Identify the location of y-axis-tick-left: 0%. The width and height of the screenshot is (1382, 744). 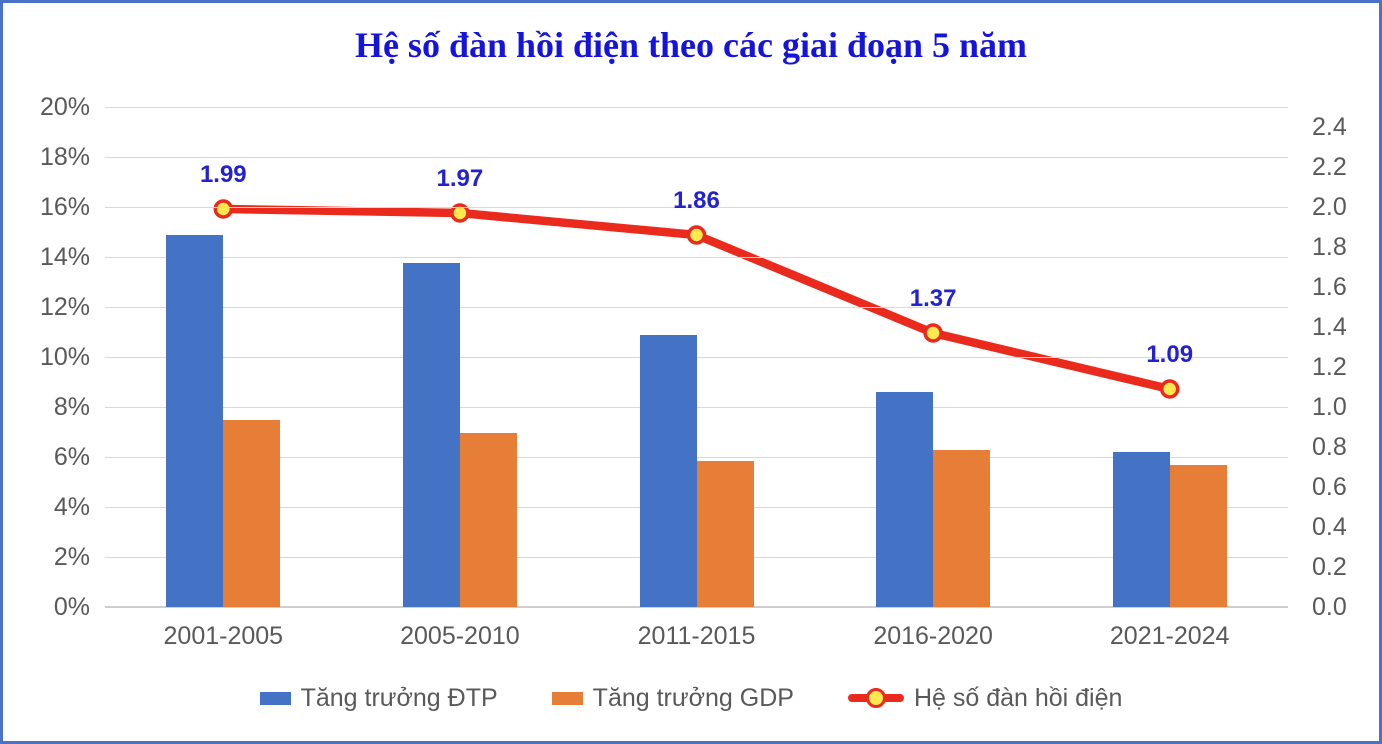
(71, 607).